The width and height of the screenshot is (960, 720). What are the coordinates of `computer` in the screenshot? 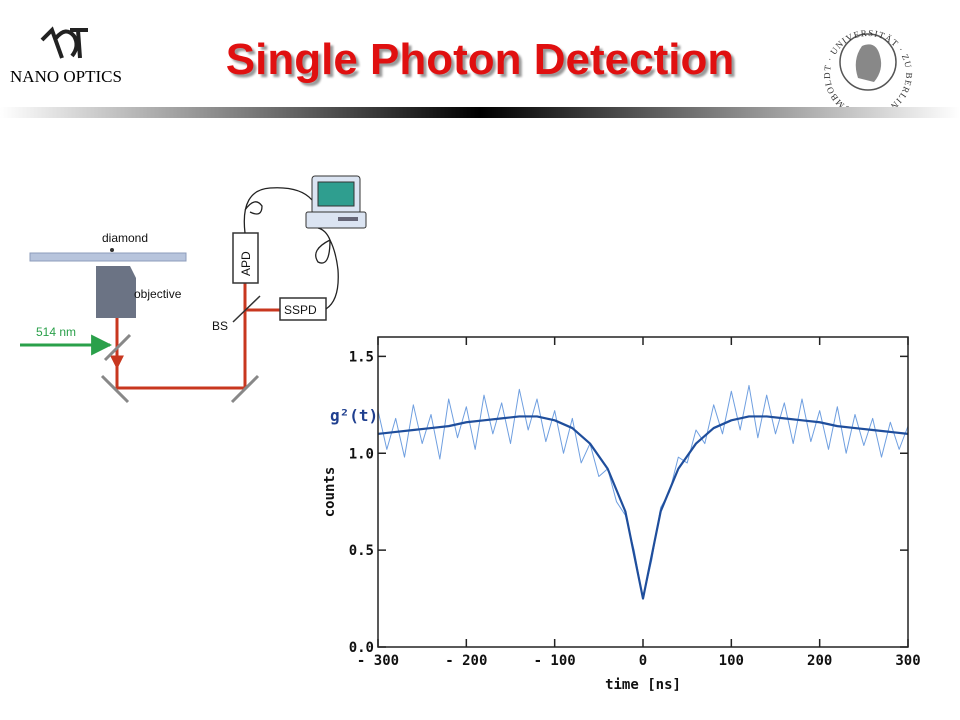 It's located at (336, 202).